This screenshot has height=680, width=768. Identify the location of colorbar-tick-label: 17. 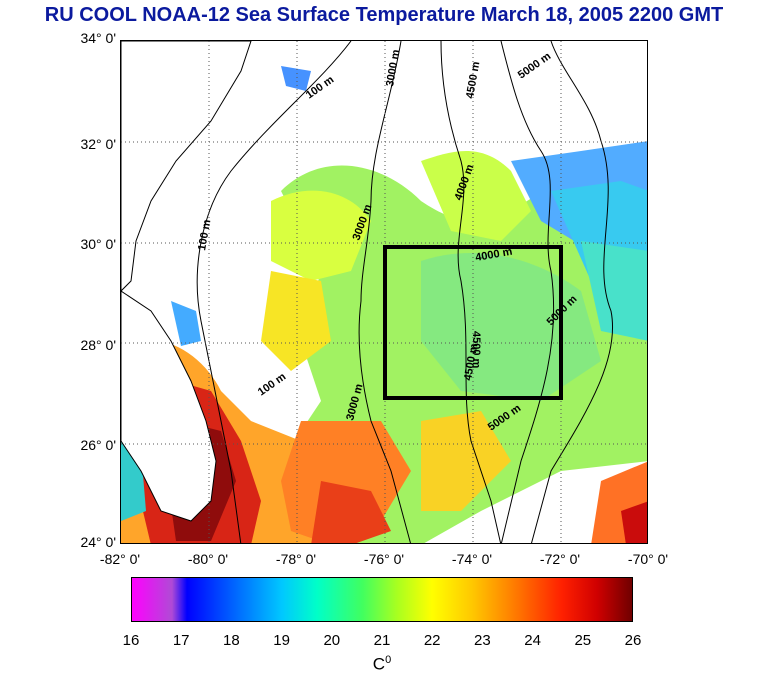
(181, 640).